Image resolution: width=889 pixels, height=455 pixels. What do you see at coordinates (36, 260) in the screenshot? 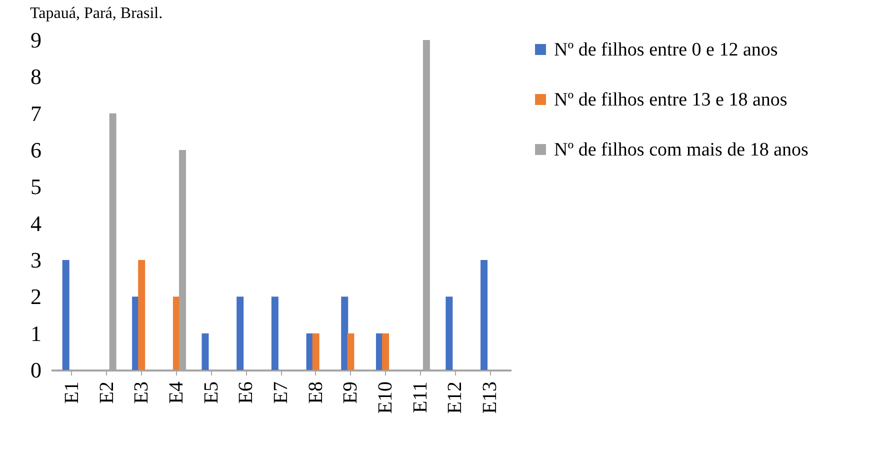
I see `y-tick-label: 3` at bounding box center [36, 260].